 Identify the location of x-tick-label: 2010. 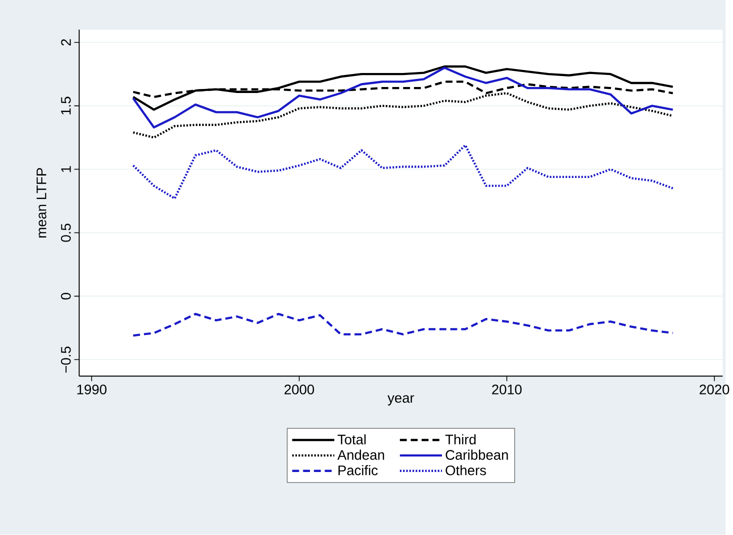
(507, 389).